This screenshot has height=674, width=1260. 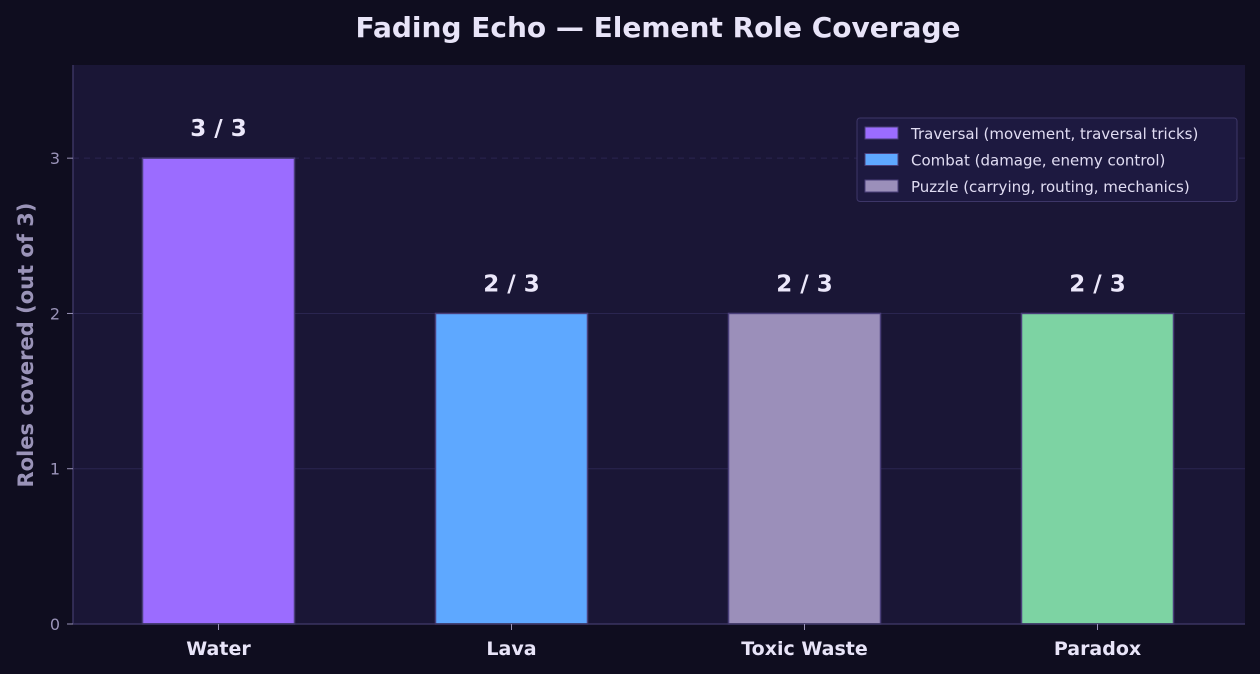 What do you see at coordinates (804, 649) in the screenshot?
I see `x-tick-label: Toxic Waste` at bounding box center [804, 649].